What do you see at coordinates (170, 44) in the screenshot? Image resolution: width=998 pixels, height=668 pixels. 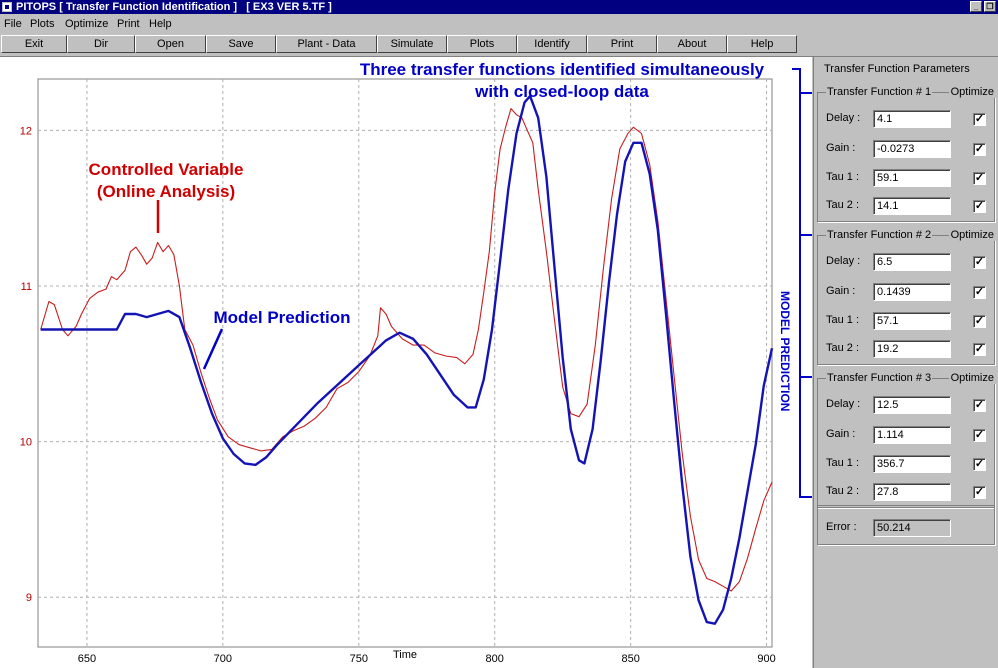 I see `open-button: Open` at bounding box center [170, 44].